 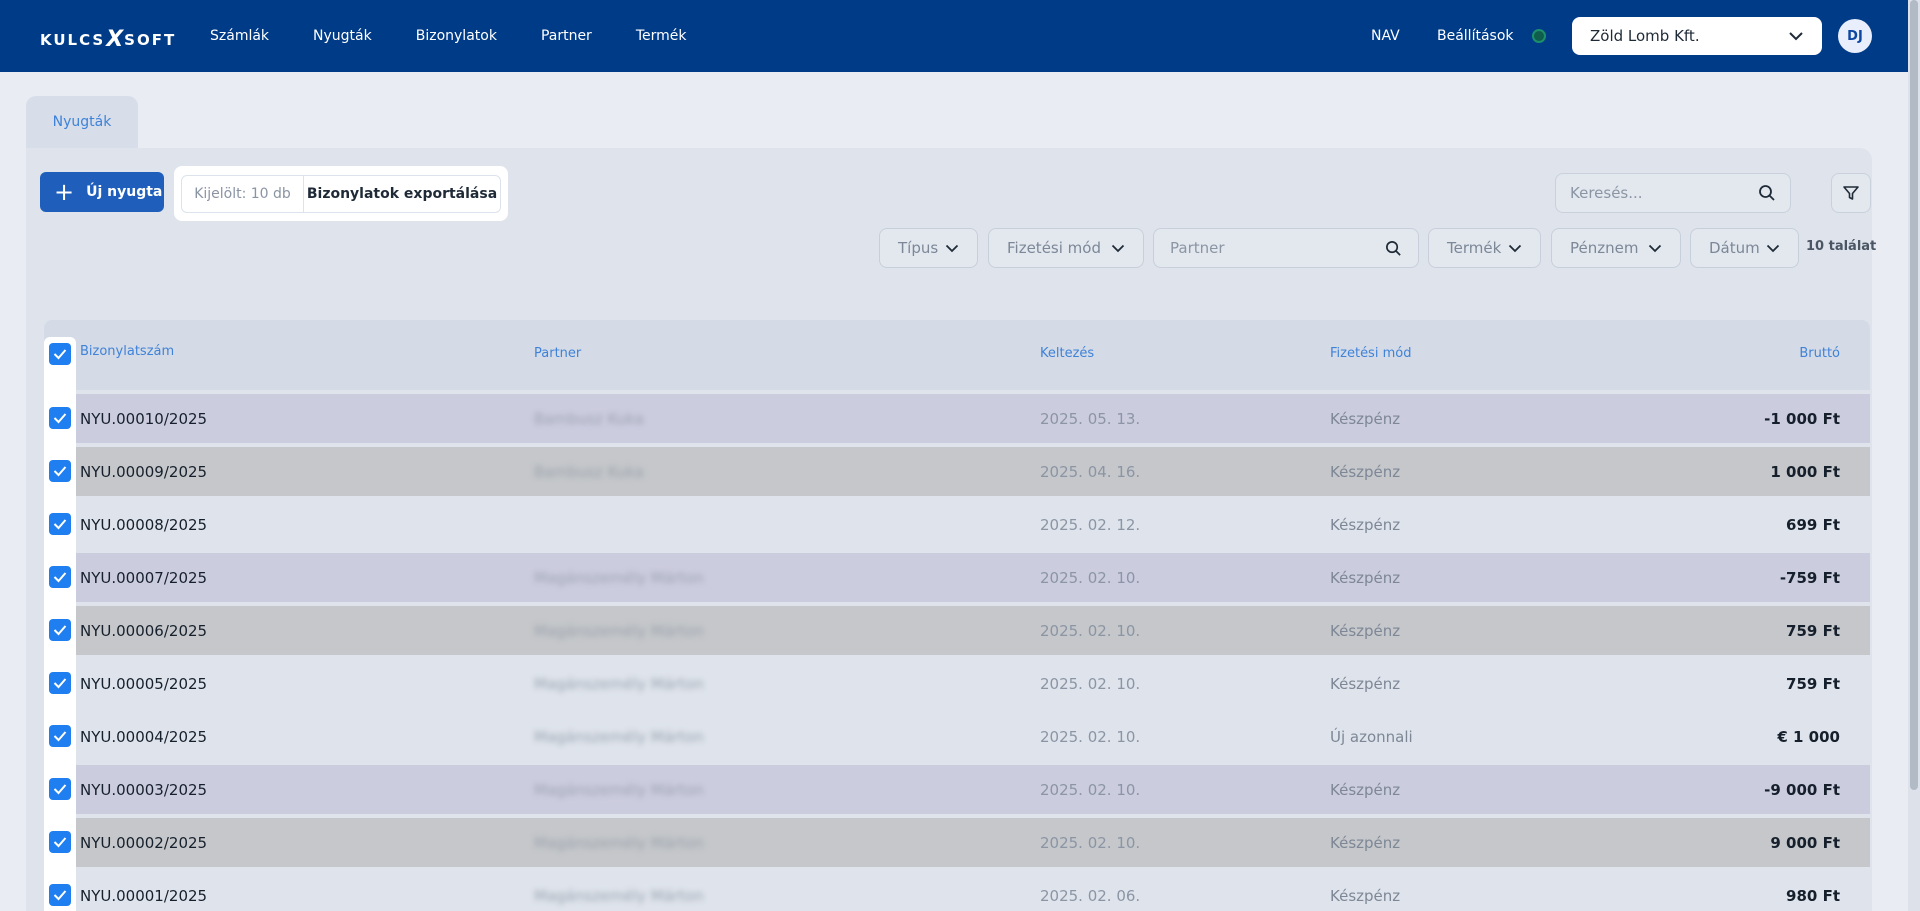 I want to click on header-gross: Bruttó, so click(x=1819, y=353).